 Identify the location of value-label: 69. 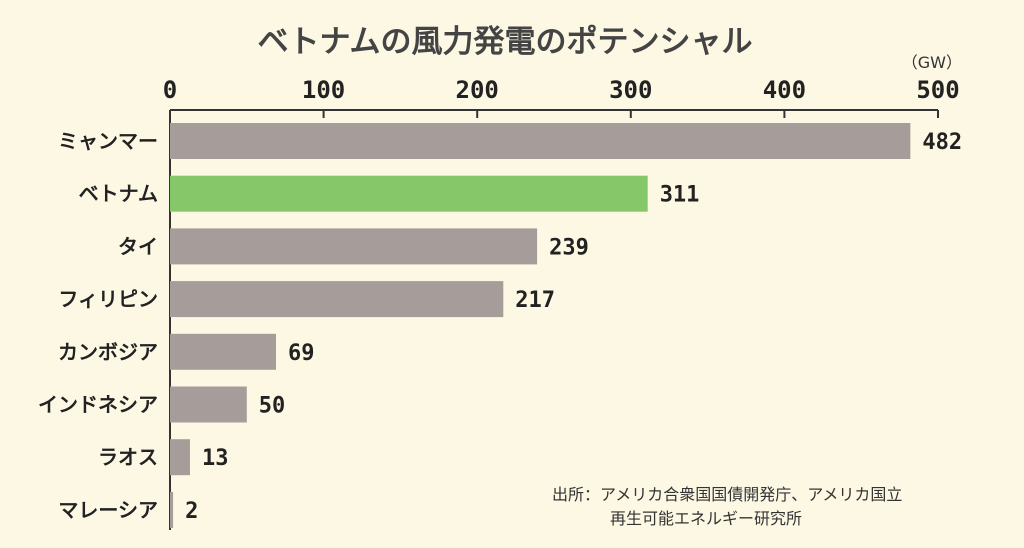
(301, 353).